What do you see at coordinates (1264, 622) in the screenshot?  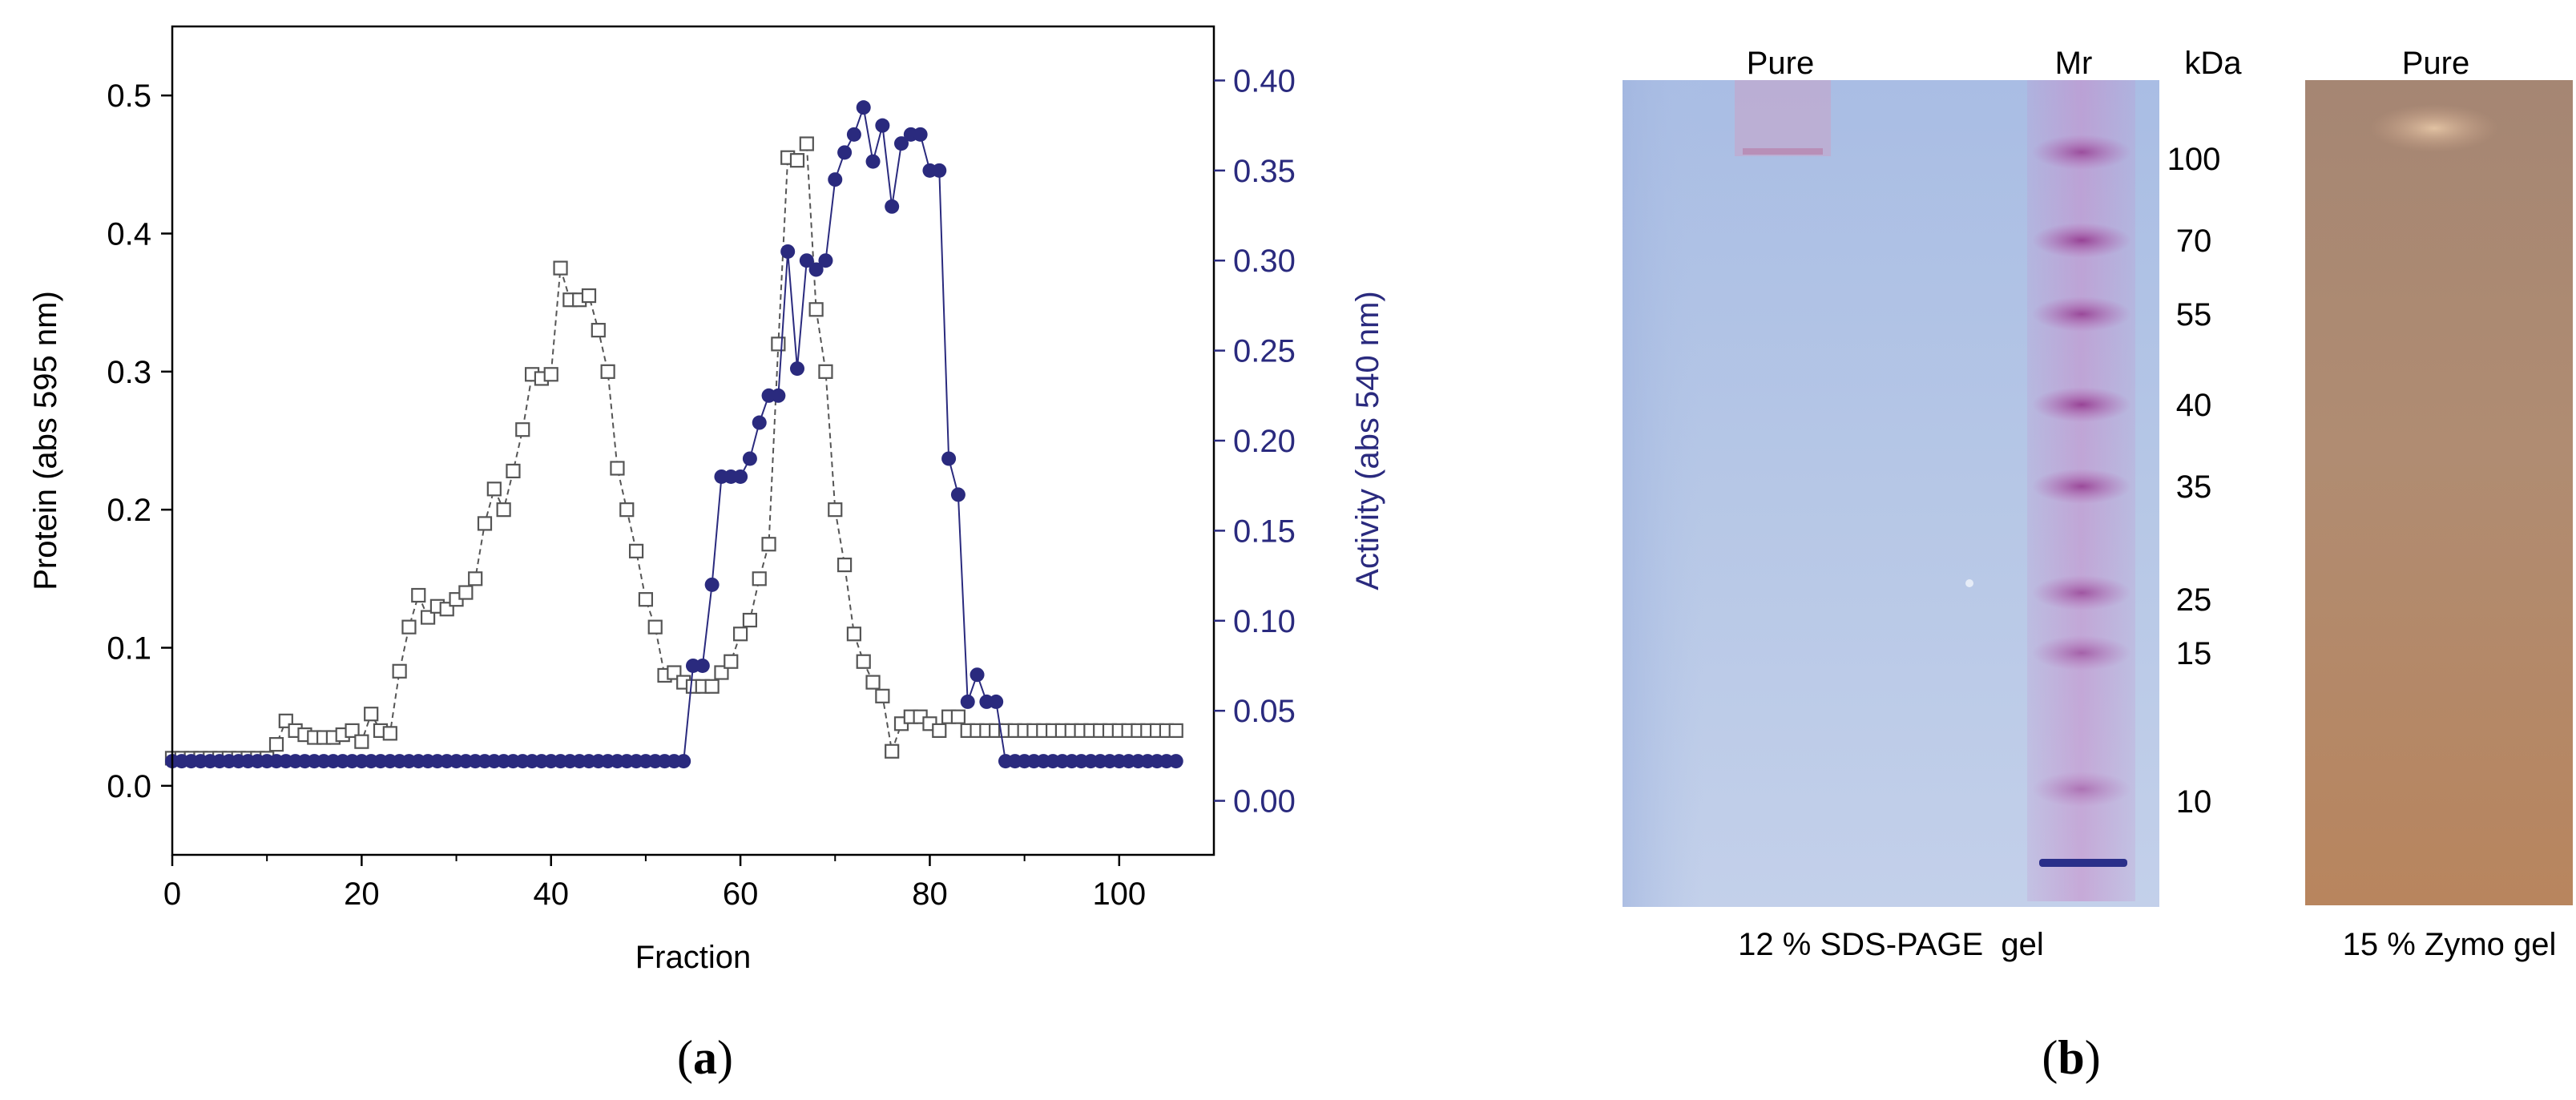 I see `right-y-tick-label: 0.10` at bounding box center [1264, 622].